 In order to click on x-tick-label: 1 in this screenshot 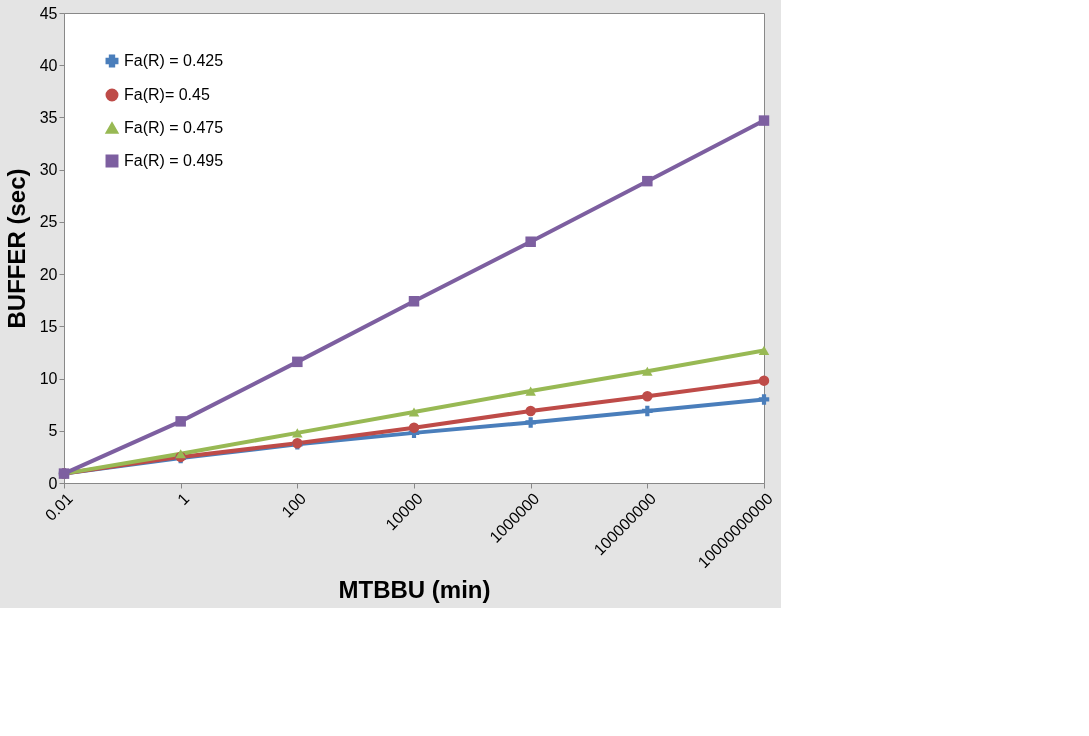, I will do `click(183, 499)`.